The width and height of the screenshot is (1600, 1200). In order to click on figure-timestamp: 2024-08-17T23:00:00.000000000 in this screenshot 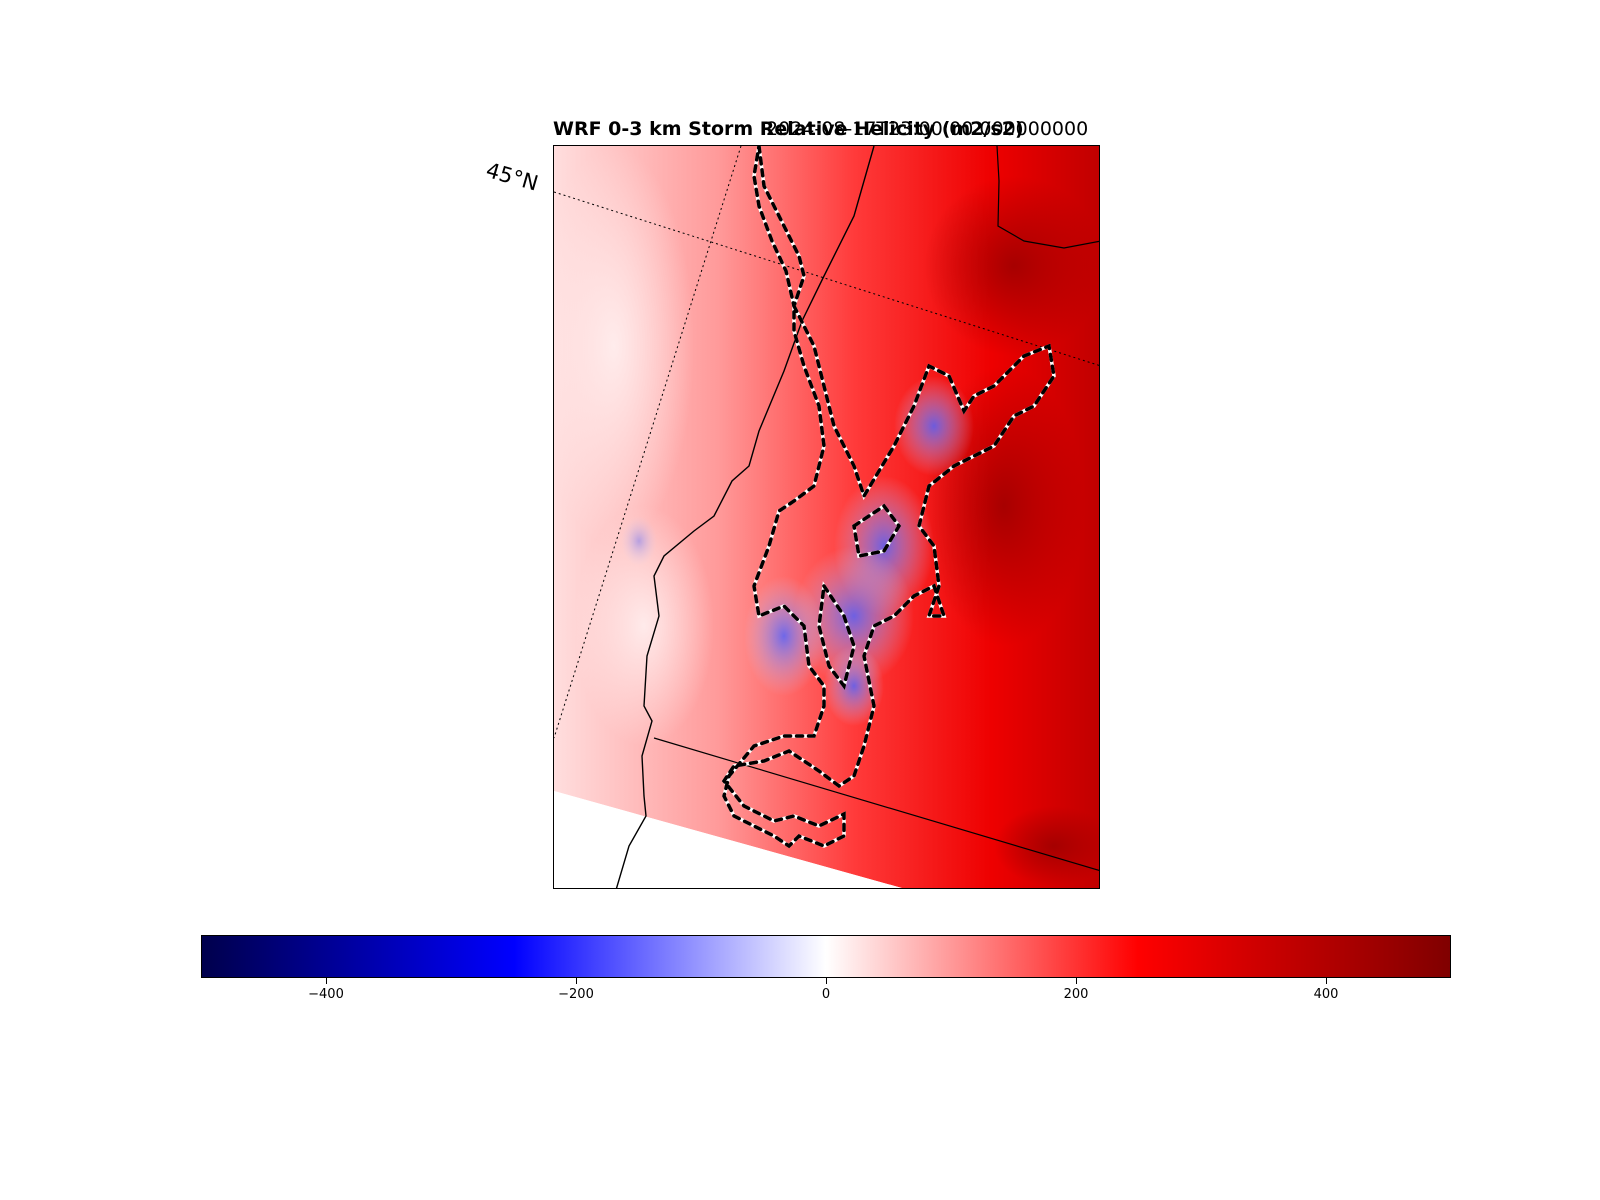, I will do `click(927, 129)`.